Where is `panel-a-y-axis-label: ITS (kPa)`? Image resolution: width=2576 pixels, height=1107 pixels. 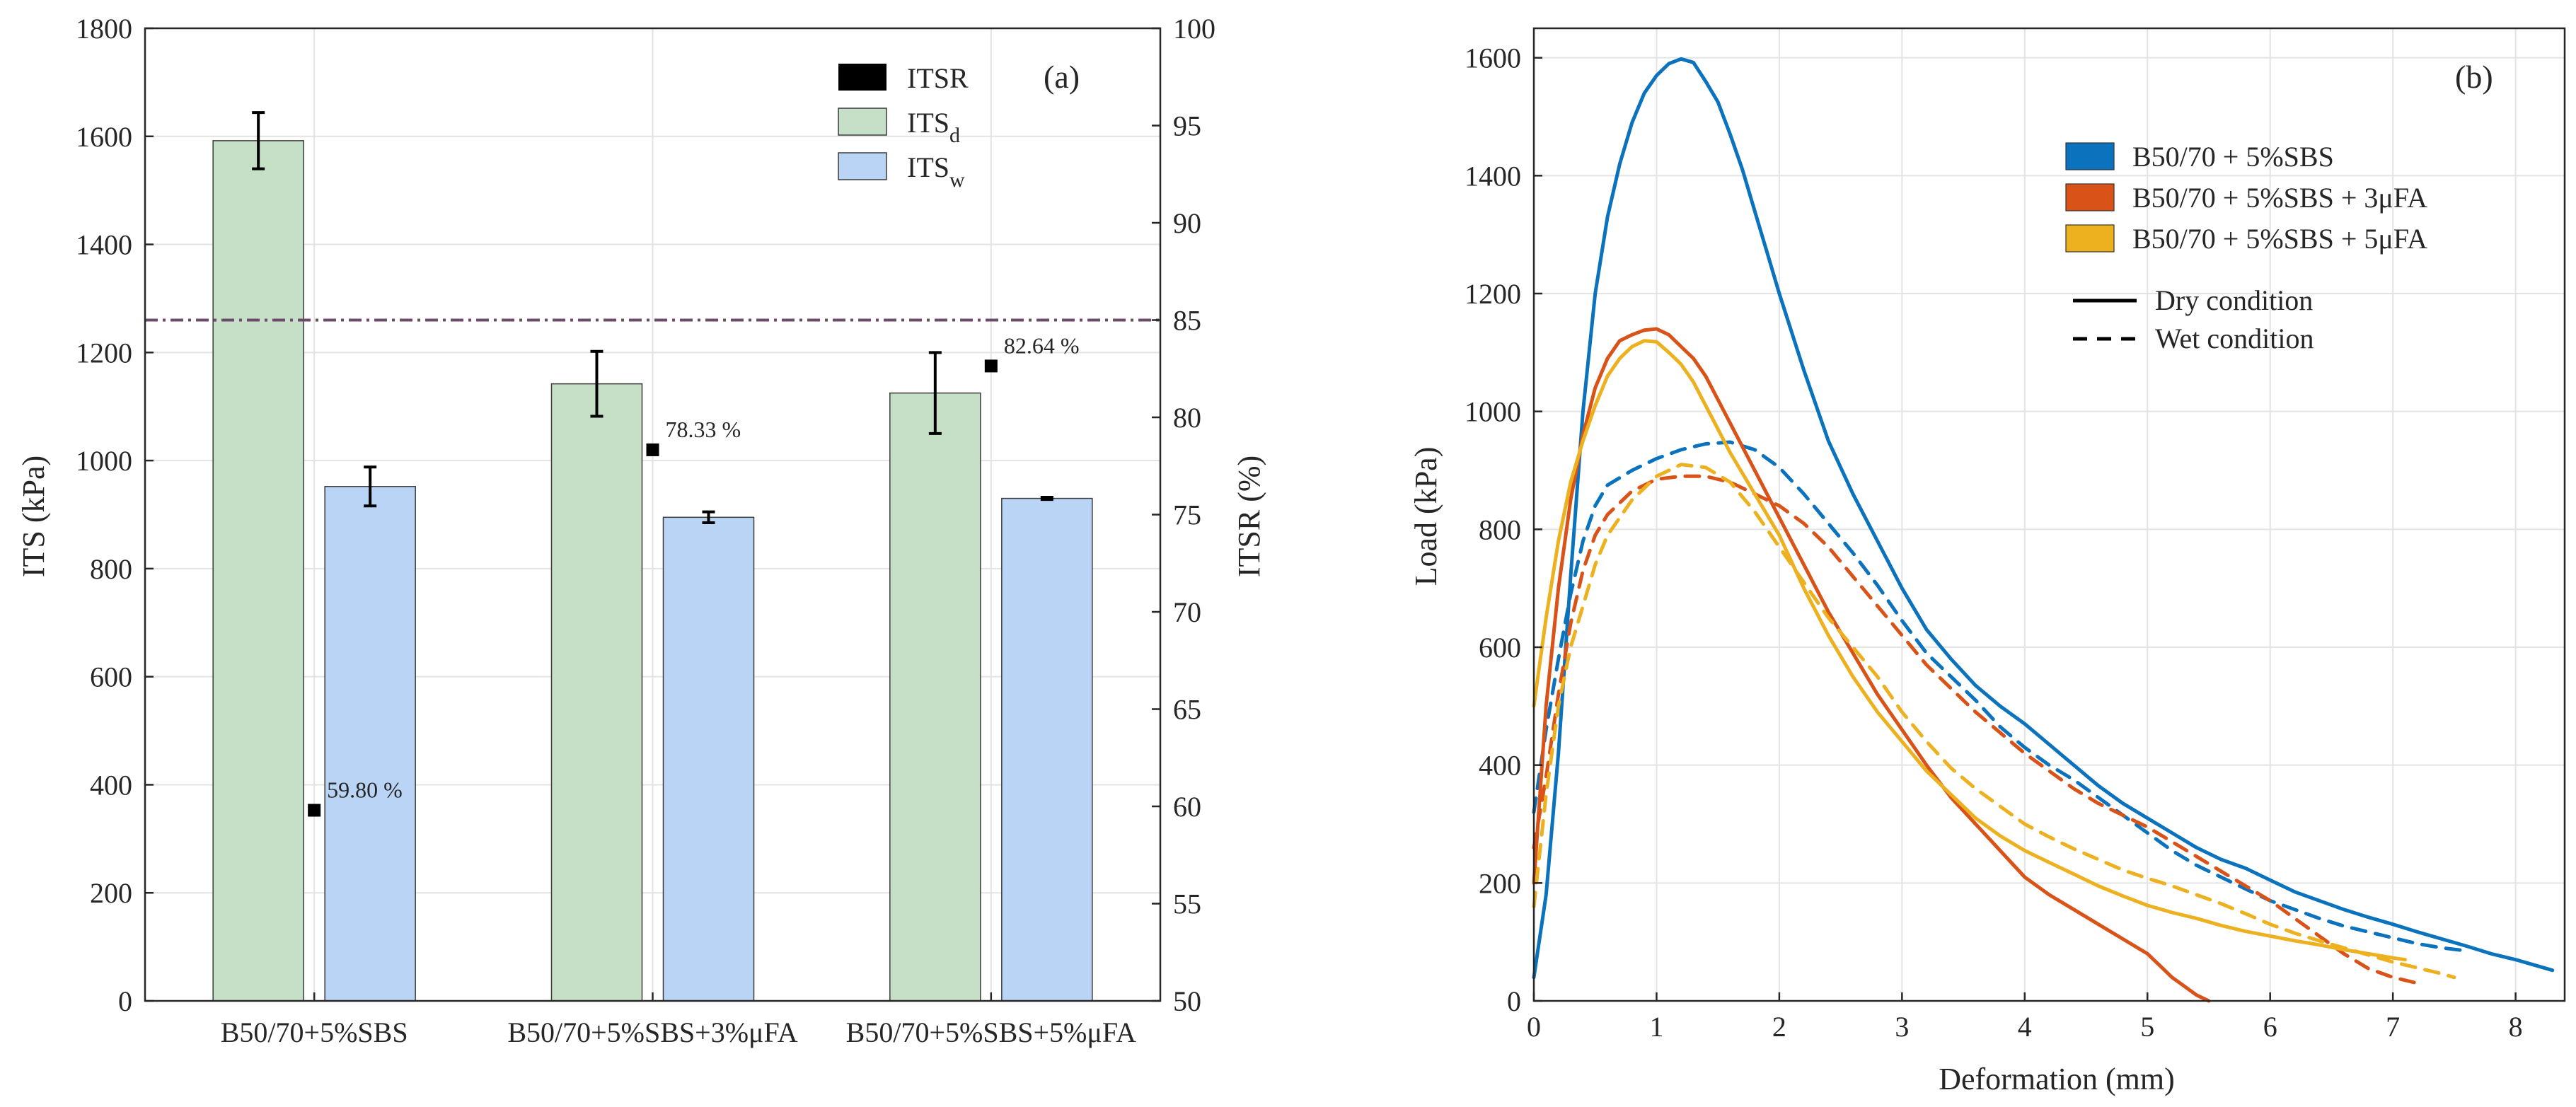 panel-a-y-axis-label: ITS (kPa) is located at coordinates (33, 516).